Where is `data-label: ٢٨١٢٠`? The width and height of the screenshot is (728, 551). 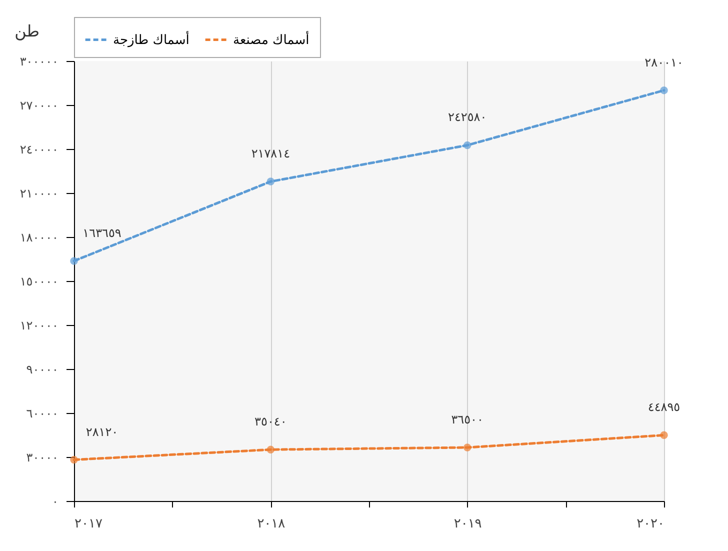 data-label: ٢٨١٢٠ is located at coordinates (102, 431).